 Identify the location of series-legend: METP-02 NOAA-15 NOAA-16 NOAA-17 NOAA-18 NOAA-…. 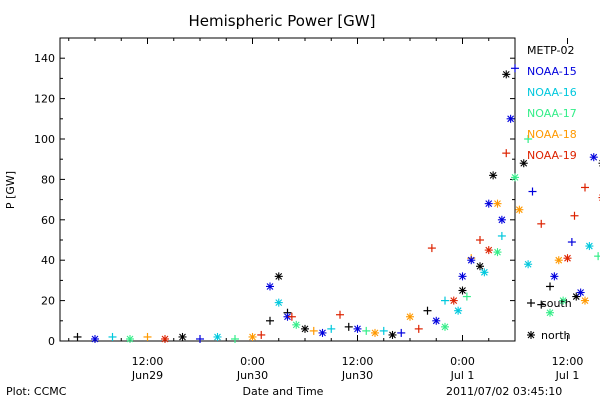
(552, 103).